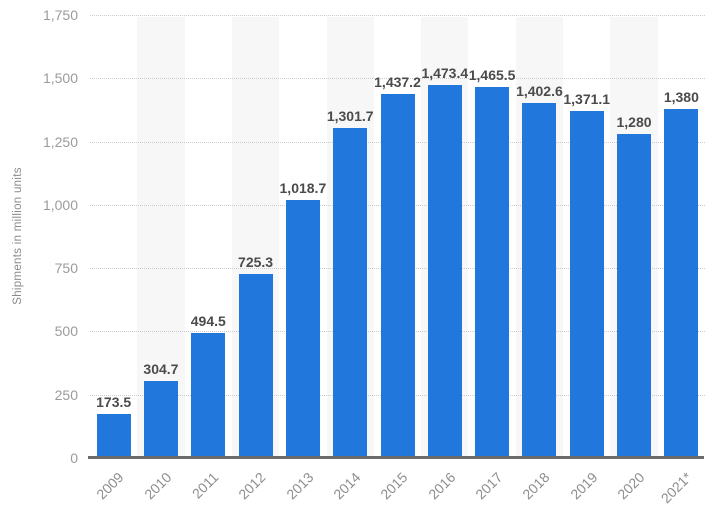  What do you see at coordinates (634, 121) in the screenshot?
I see `value-label-2020: 1,280` at bounding box center [634, 121].